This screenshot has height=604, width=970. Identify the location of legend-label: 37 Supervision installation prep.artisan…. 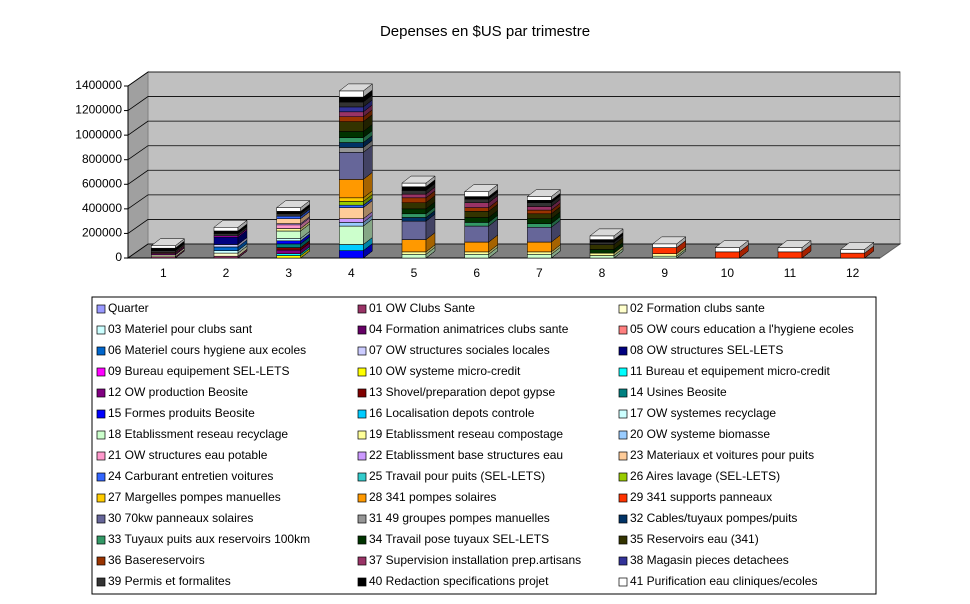
(475, 560).